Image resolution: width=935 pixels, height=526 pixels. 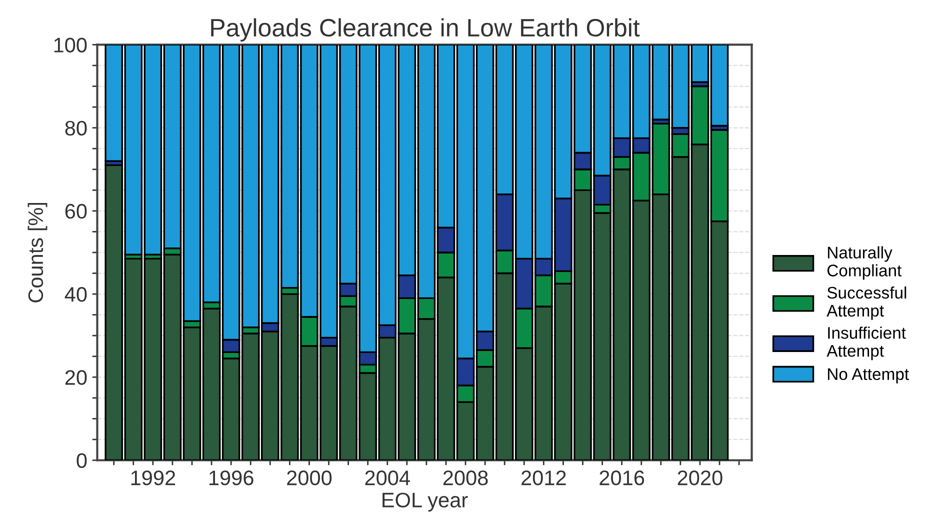 What do you see at coordinates (866, 343) in the screenshot?
I see `legend-label: Insufficient Attempt` at bounding box center [866, 343].